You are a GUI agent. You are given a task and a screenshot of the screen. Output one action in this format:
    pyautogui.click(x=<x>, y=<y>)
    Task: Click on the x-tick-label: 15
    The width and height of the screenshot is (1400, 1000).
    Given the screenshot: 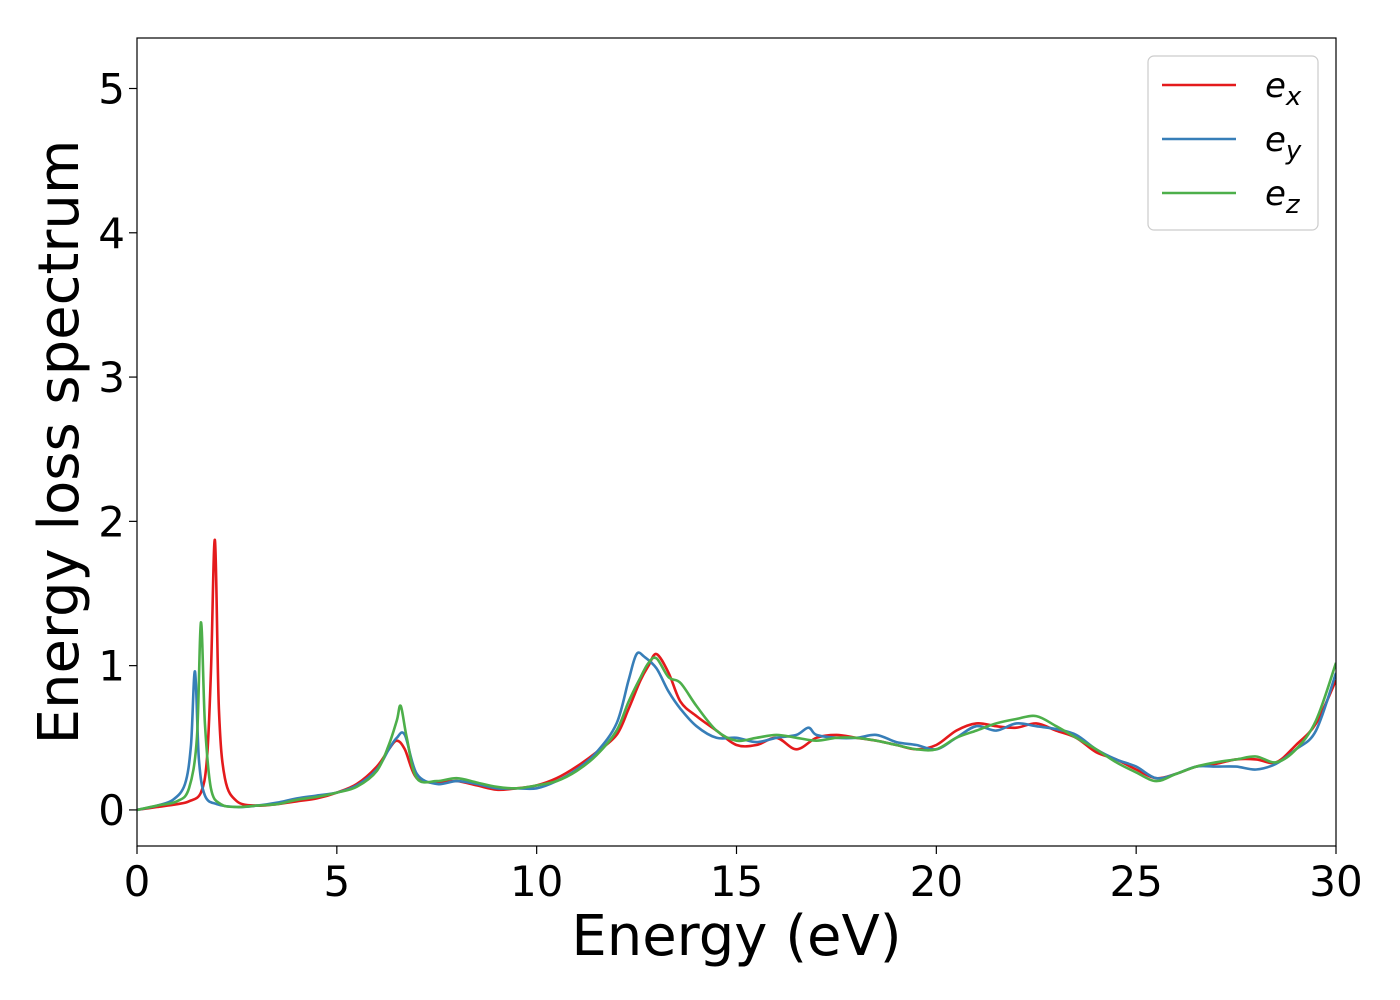 What is the action you would take?
    pyautogui.click(x=736, y=881)
    